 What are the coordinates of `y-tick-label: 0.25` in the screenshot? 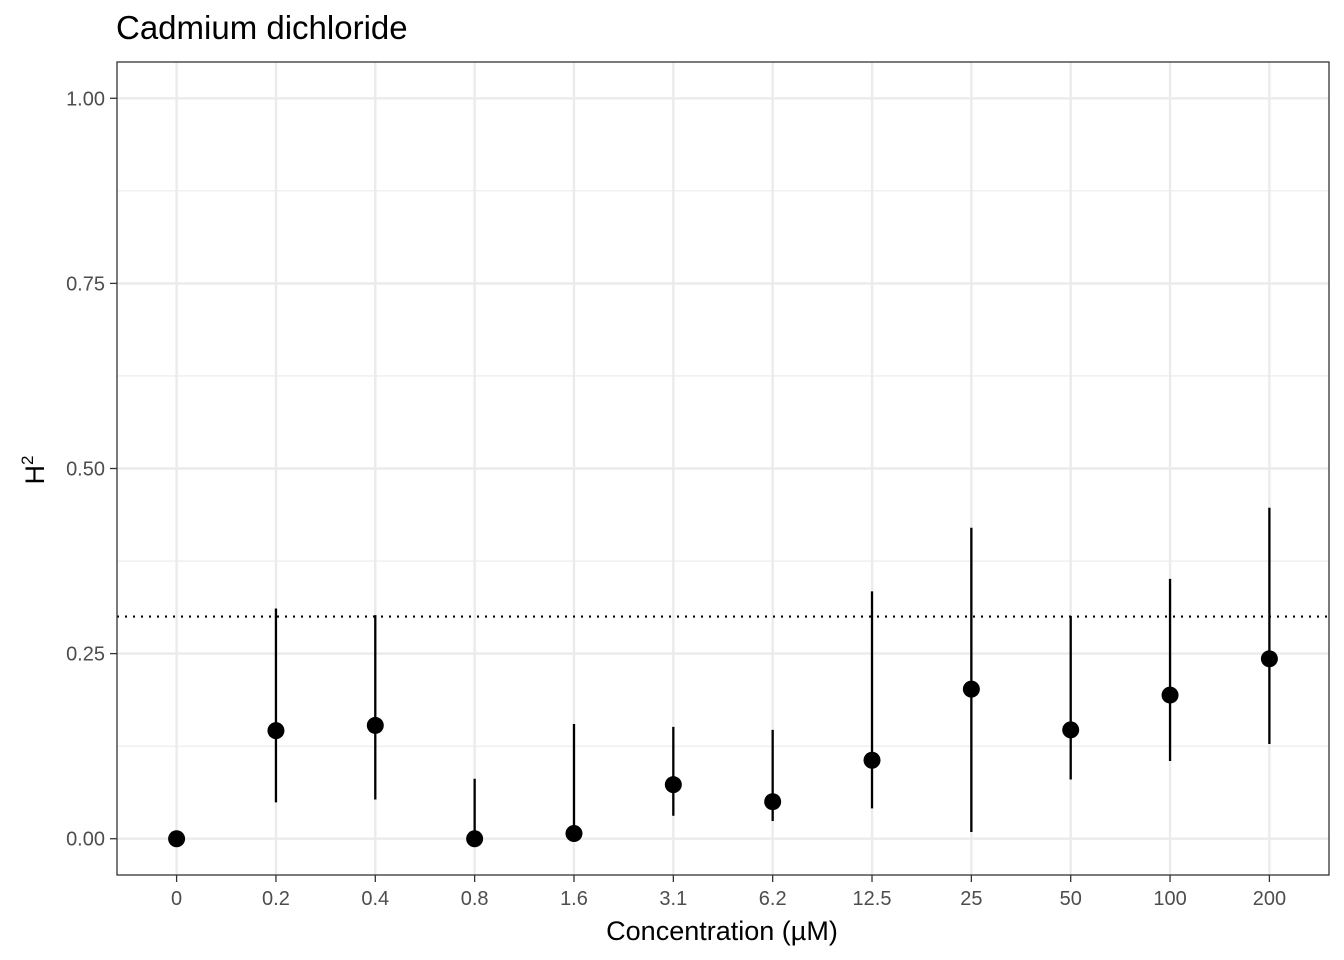 It's located at (85, 655).